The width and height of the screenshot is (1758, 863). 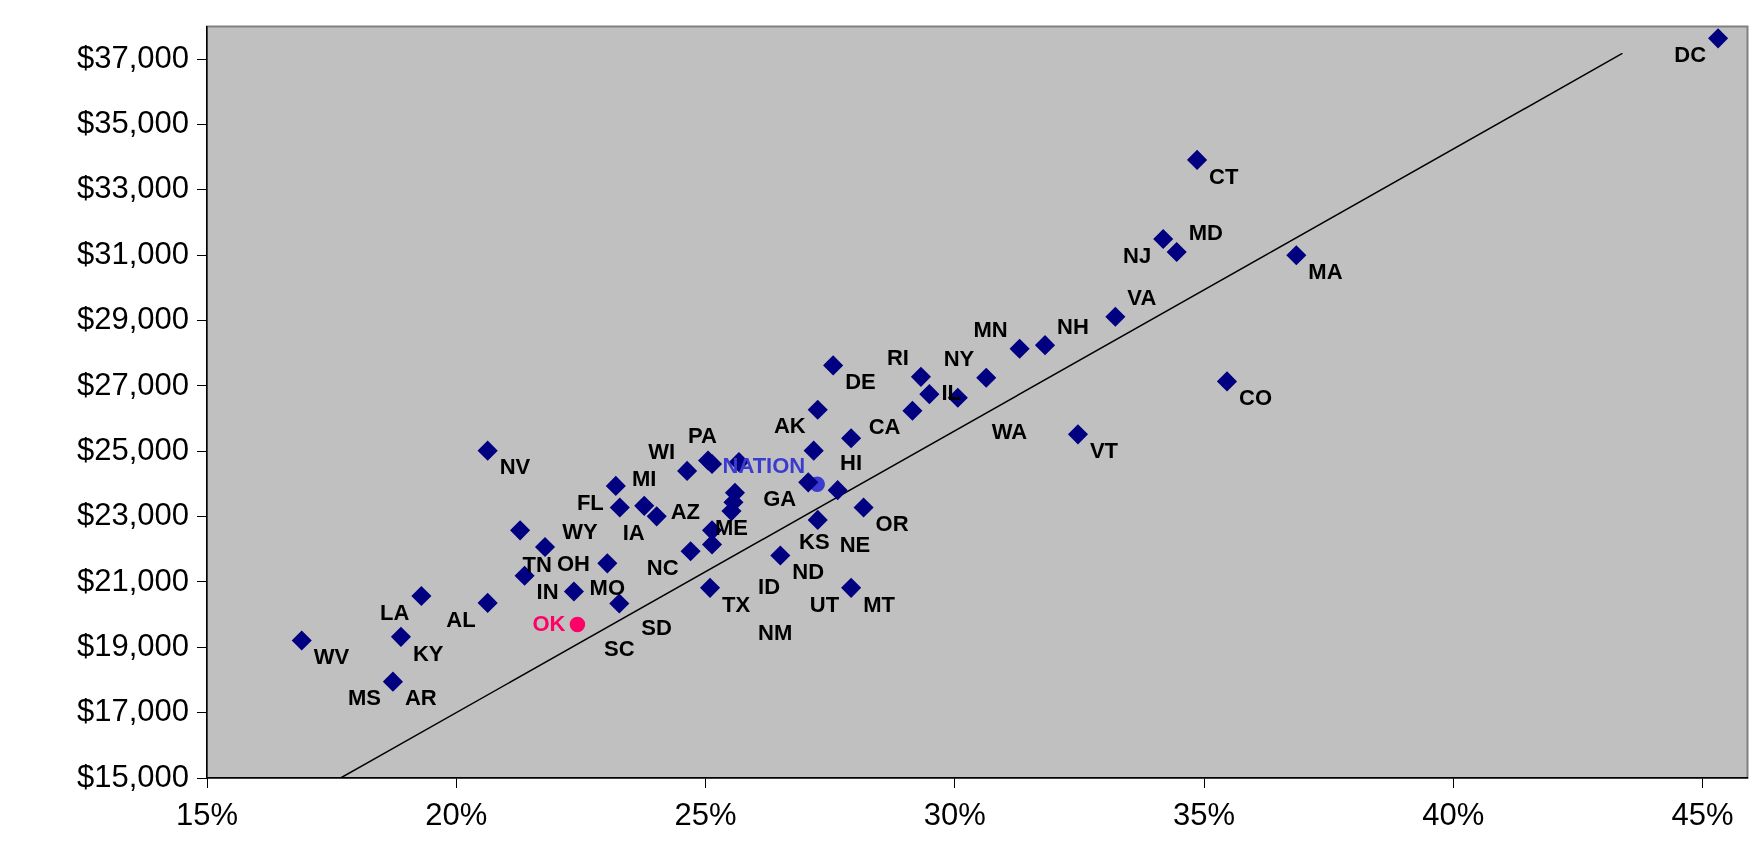 What do you see at coordinates (703, 435) in the screenshot?
I see `annotation: PA` at bounding box center [703, 435].